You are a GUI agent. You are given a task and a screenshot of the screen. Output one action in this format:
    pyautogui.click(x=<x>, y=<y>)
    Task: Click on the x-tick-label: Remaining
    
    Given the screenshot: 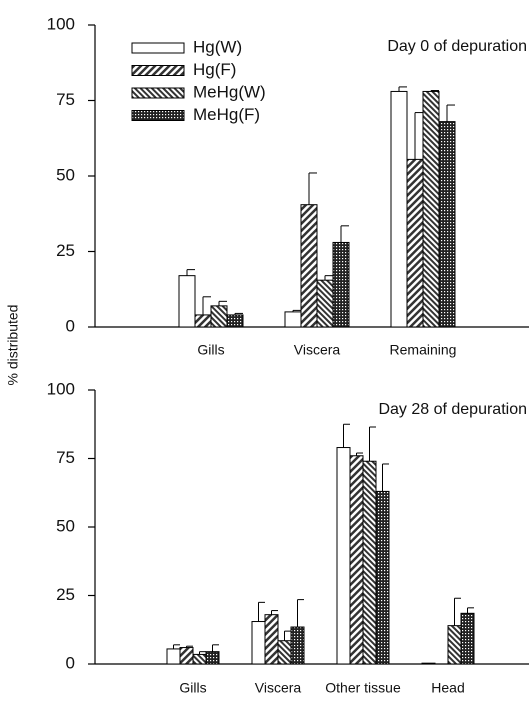 What is the action you would take?
    pyautogui.click(x=423, y=350)
    